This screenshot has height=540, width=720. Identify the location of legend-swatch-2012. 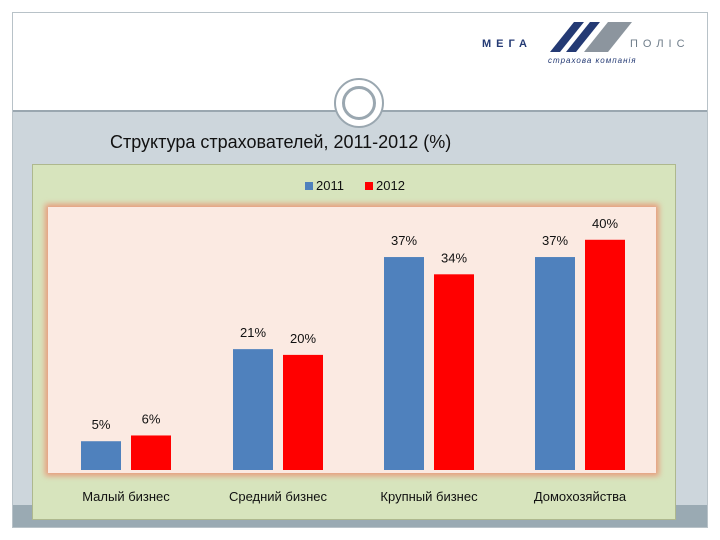
(369, 186).